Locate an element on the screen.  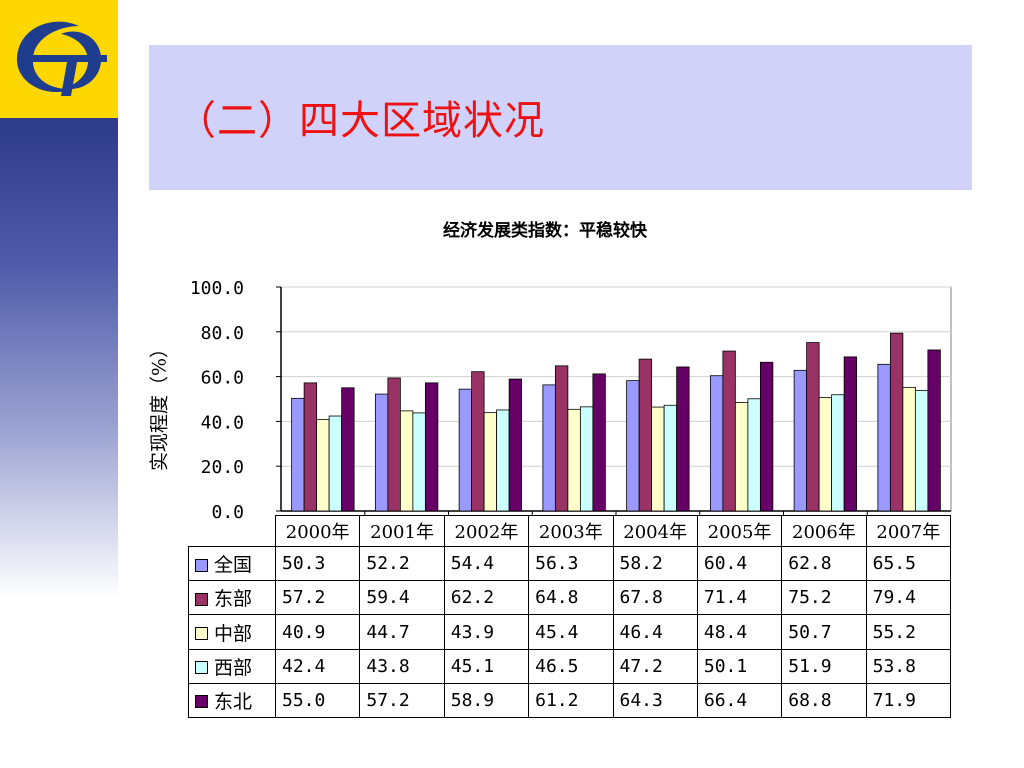
data-label: 64.8 is located at coordinates (571, 598).